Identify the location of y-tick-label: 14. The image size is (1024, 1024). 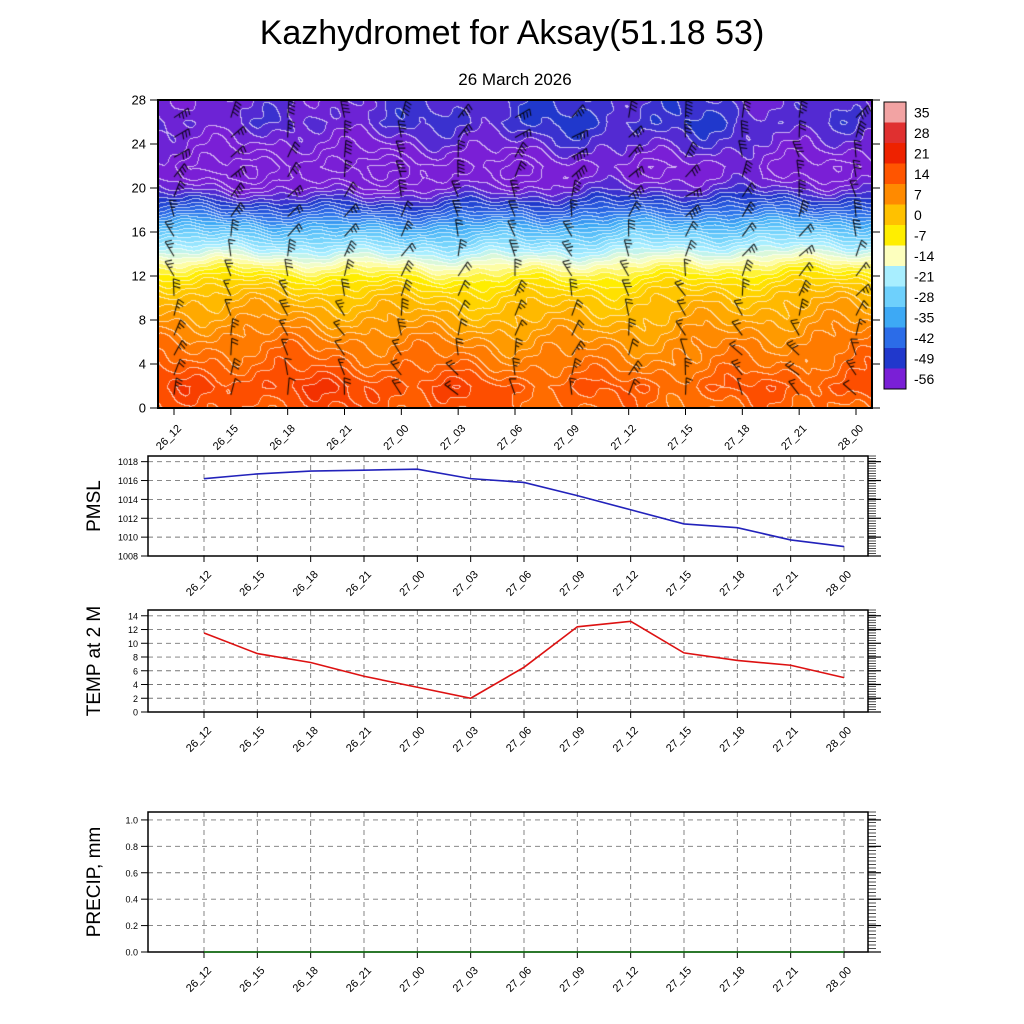
(133, 616).